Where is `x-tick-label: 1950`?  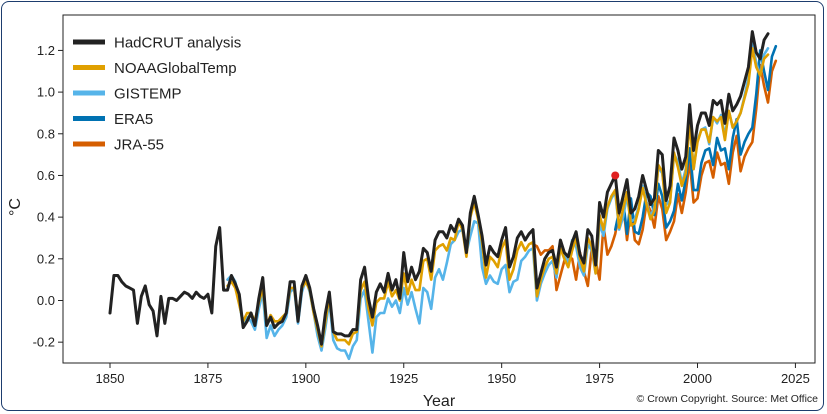
x-tick-label: 1950 is located at coordinates (501, 378).